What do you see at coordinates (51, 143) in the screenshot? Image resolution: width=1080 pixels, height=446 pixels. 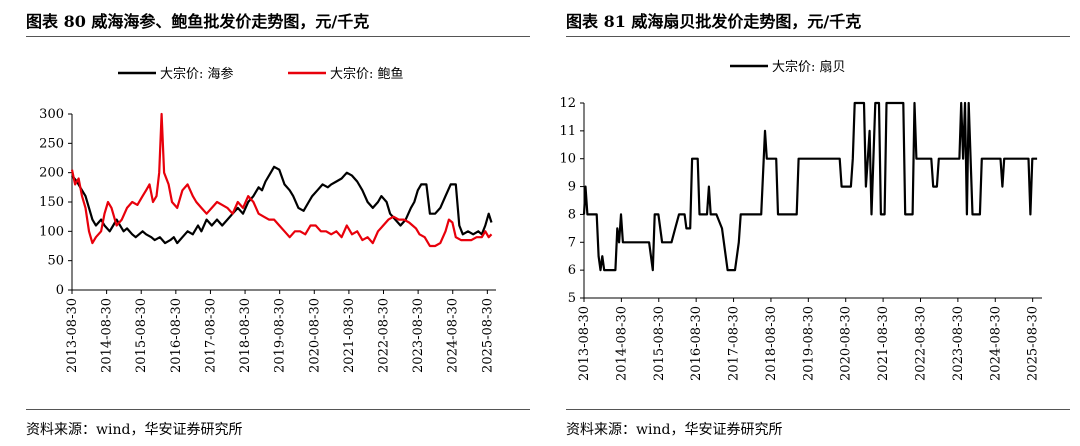 I see `y-tick-label: 250` at bounding box center [51, 143].